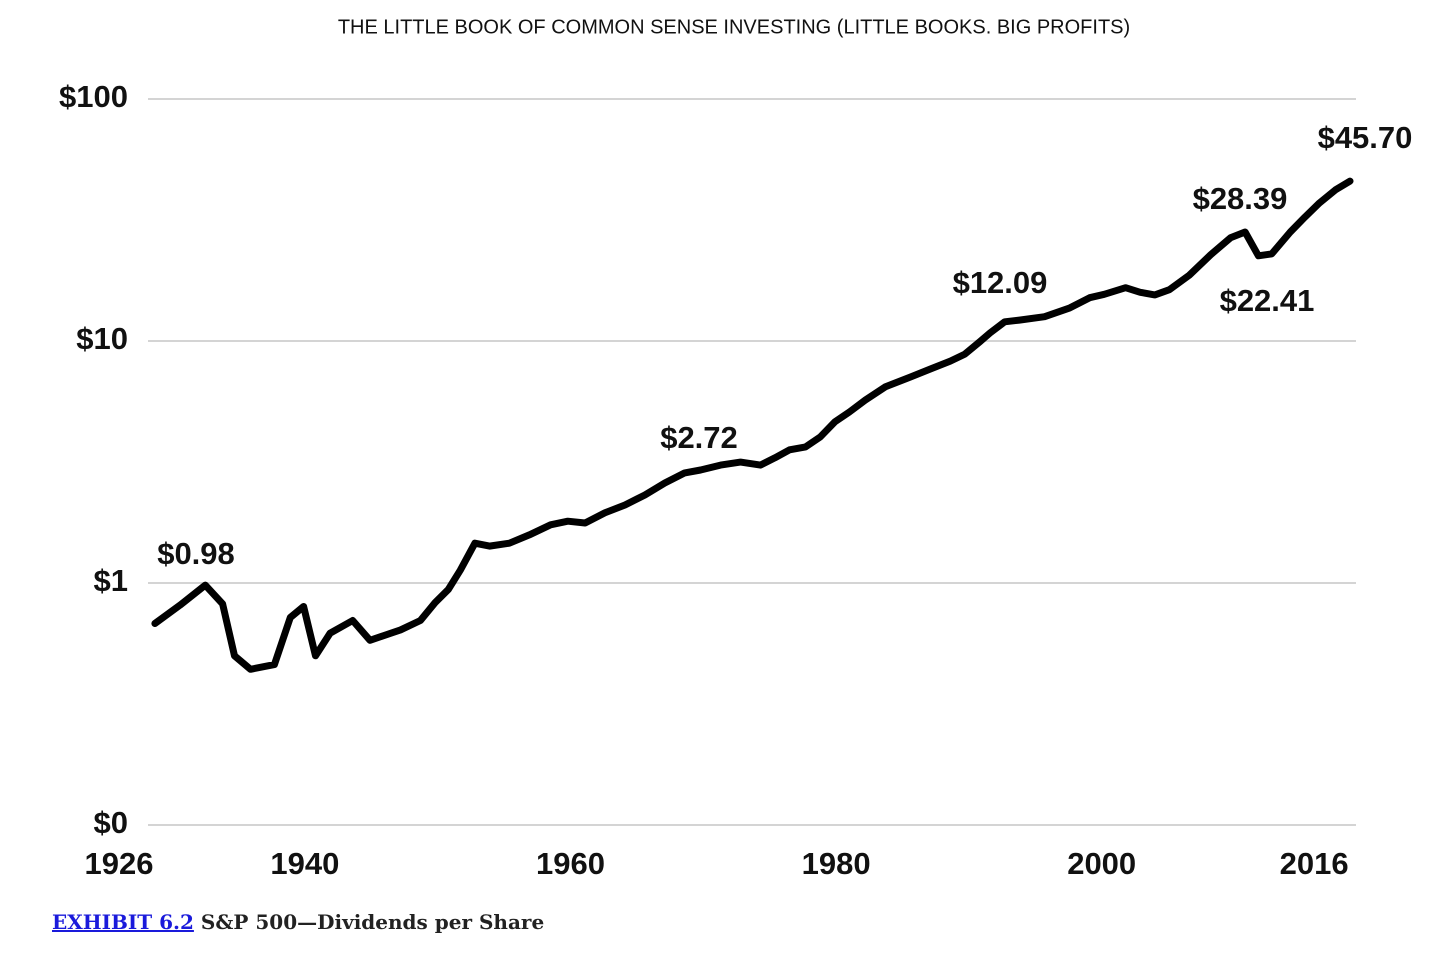 This screenshot has height=956, width=1456. I want to click on x-tick-label: 2000, so click(1101, 863).